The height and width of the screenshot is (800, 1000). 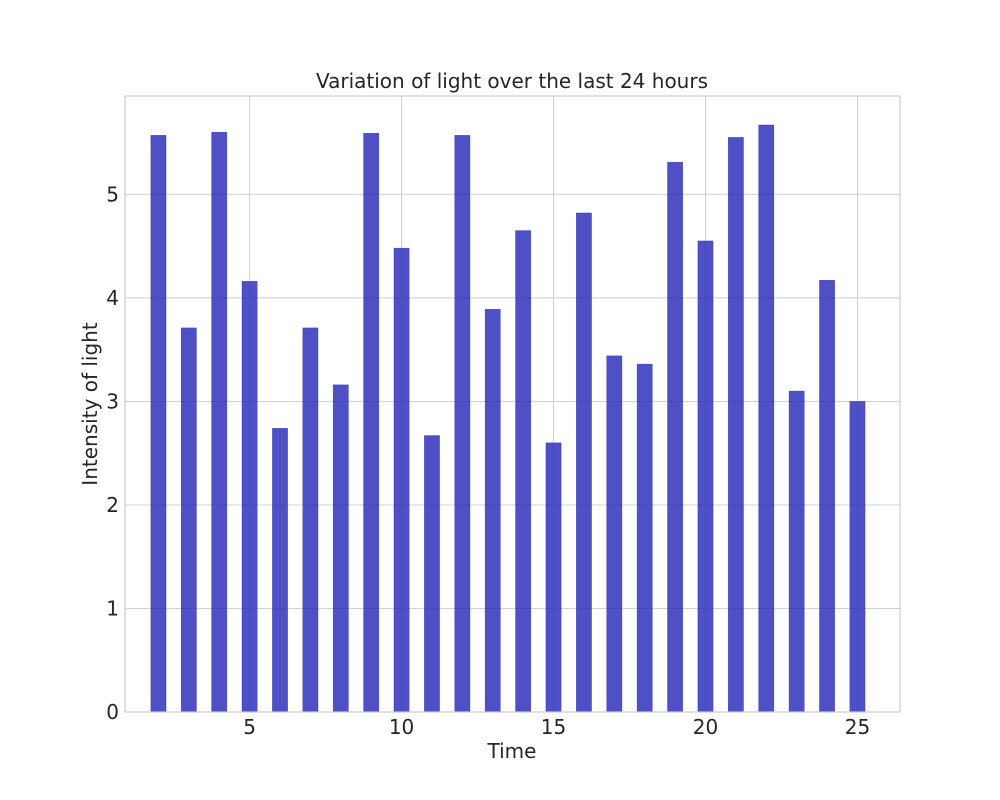 What do you see at coordinates (90, 404) in the screenshot?
I see `y-axis-label: Intensity of light` at bounding box center [90, 404].